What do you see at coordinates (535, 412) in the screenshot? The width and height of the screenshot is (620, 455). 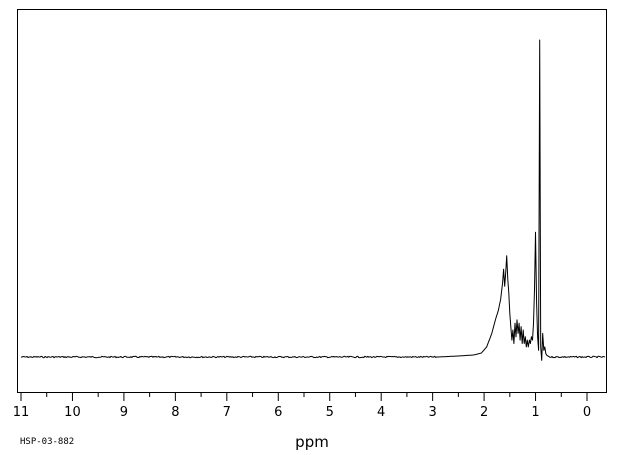 I see `x-tick-label-1: 1` at bounding box center [535, 412].